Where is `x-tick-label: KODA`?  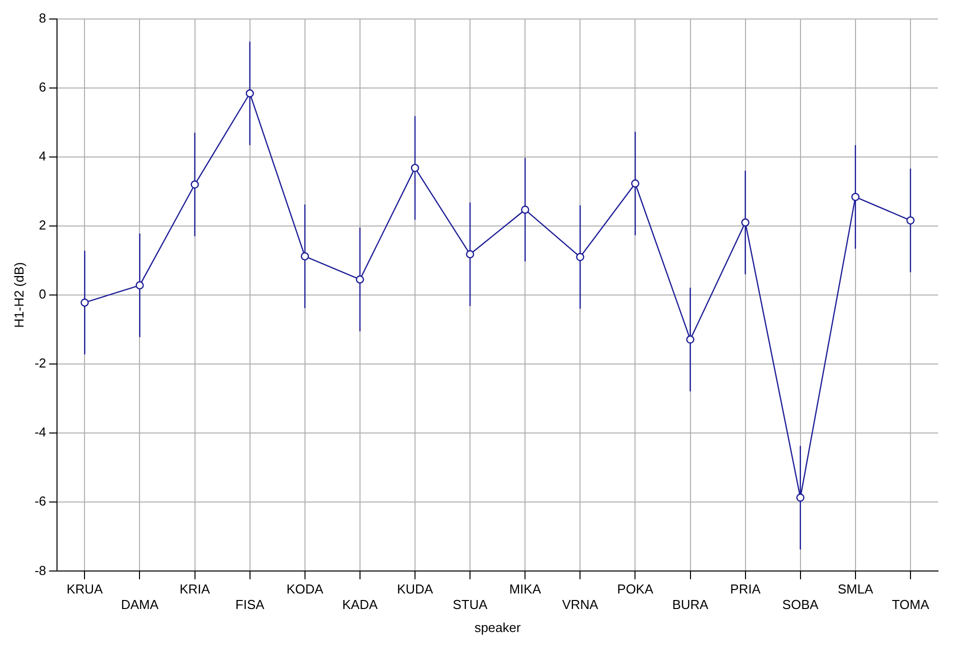
x-tick-label: KODA is located at coordinates (305, 589).